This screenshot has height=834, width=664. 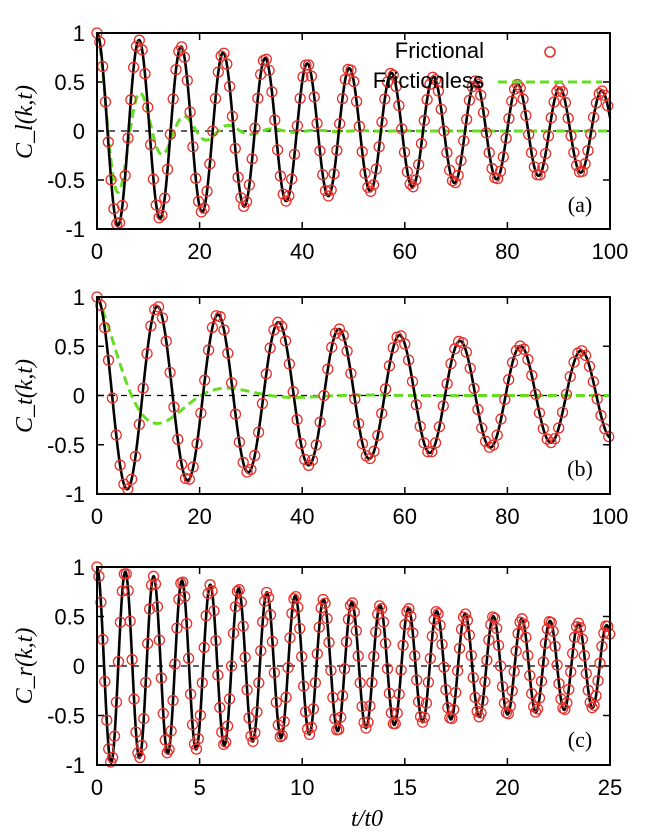 I want to click on x-tick-label: 80, so click(x=507, y=516).